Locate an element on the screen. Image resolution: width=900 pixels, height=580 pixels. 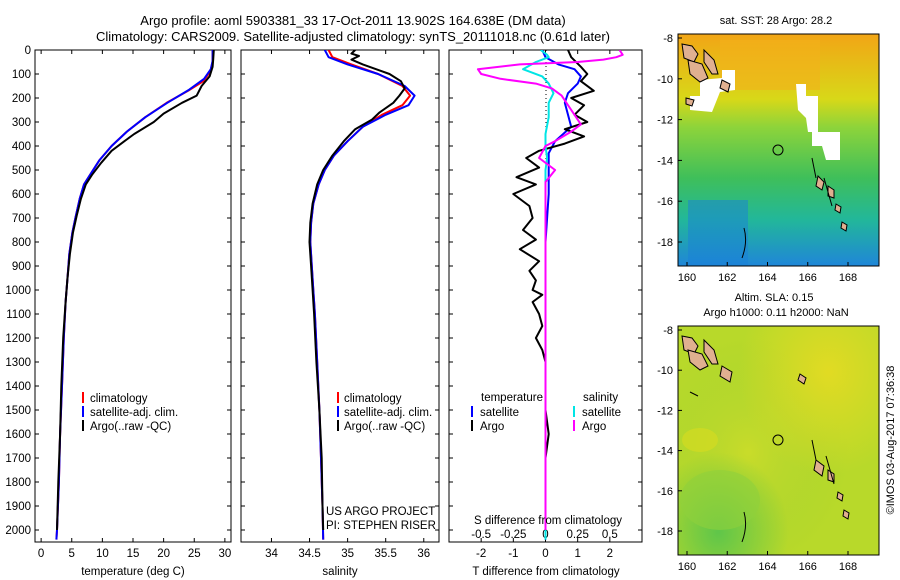
sla-map is located at coordinates (778, 440).